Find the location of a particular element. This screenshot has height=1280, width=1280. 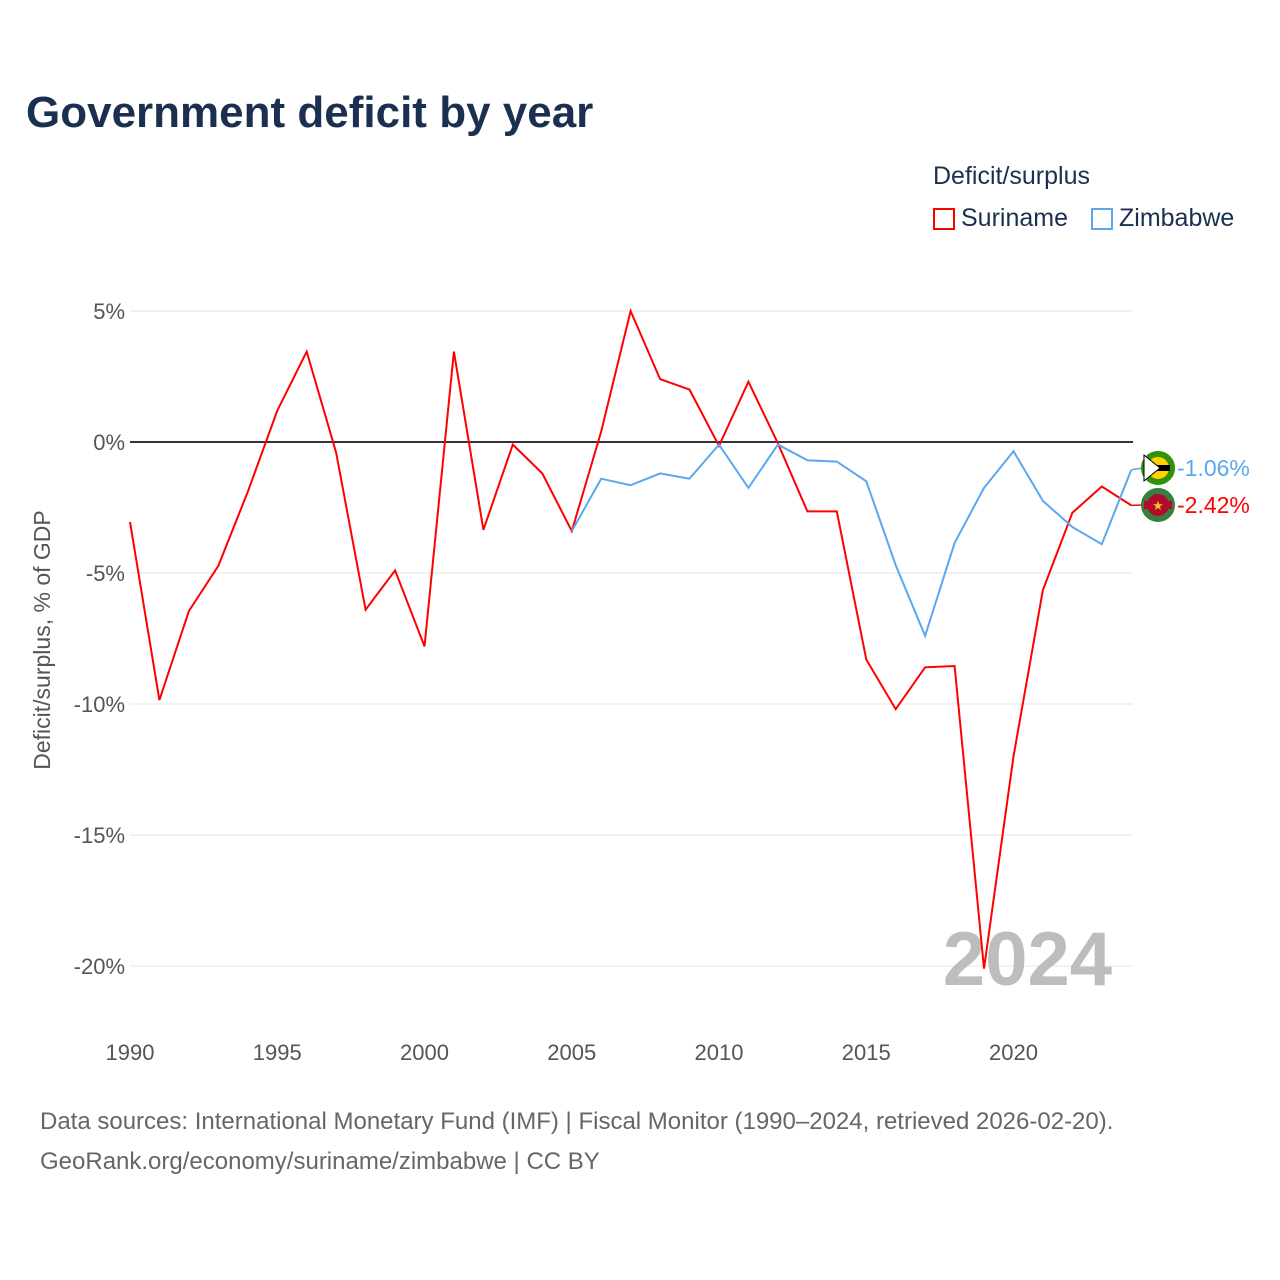

x-tick-label: 2005 is located at coordinates (571, 1052).